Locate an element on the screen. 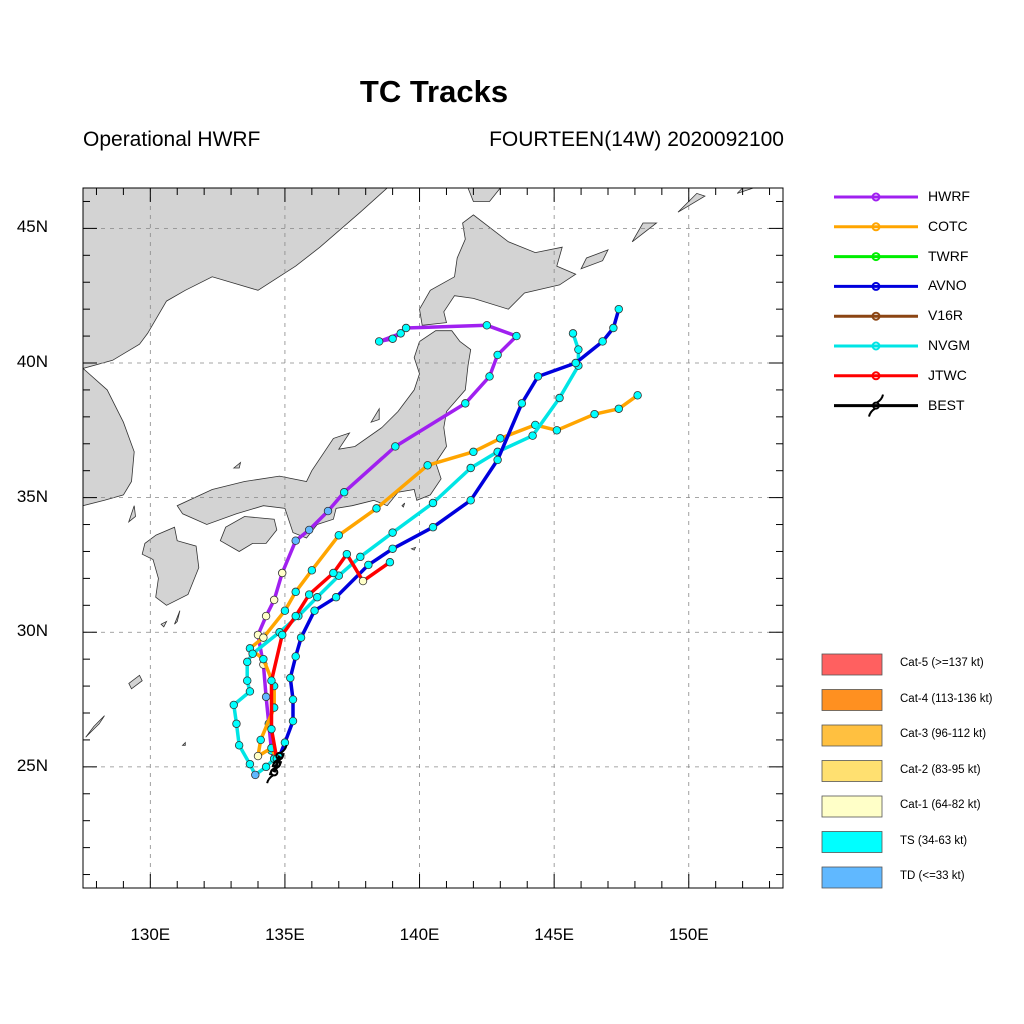 The height and width of the screenshot is (1024, 1024). legend-marker-nvgm is located at coordinates (876, 346).